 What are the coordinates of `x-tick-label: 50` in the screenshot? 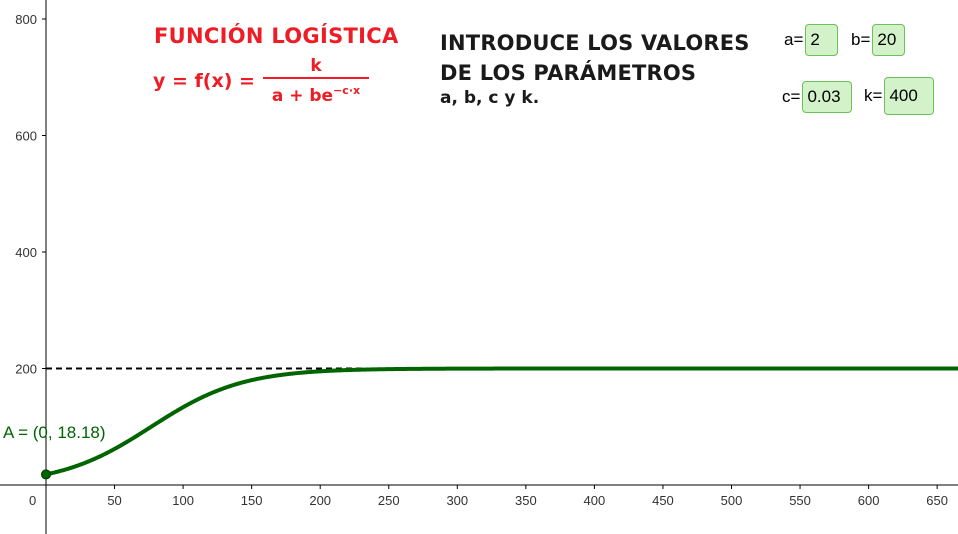 It's located at (114, 500).